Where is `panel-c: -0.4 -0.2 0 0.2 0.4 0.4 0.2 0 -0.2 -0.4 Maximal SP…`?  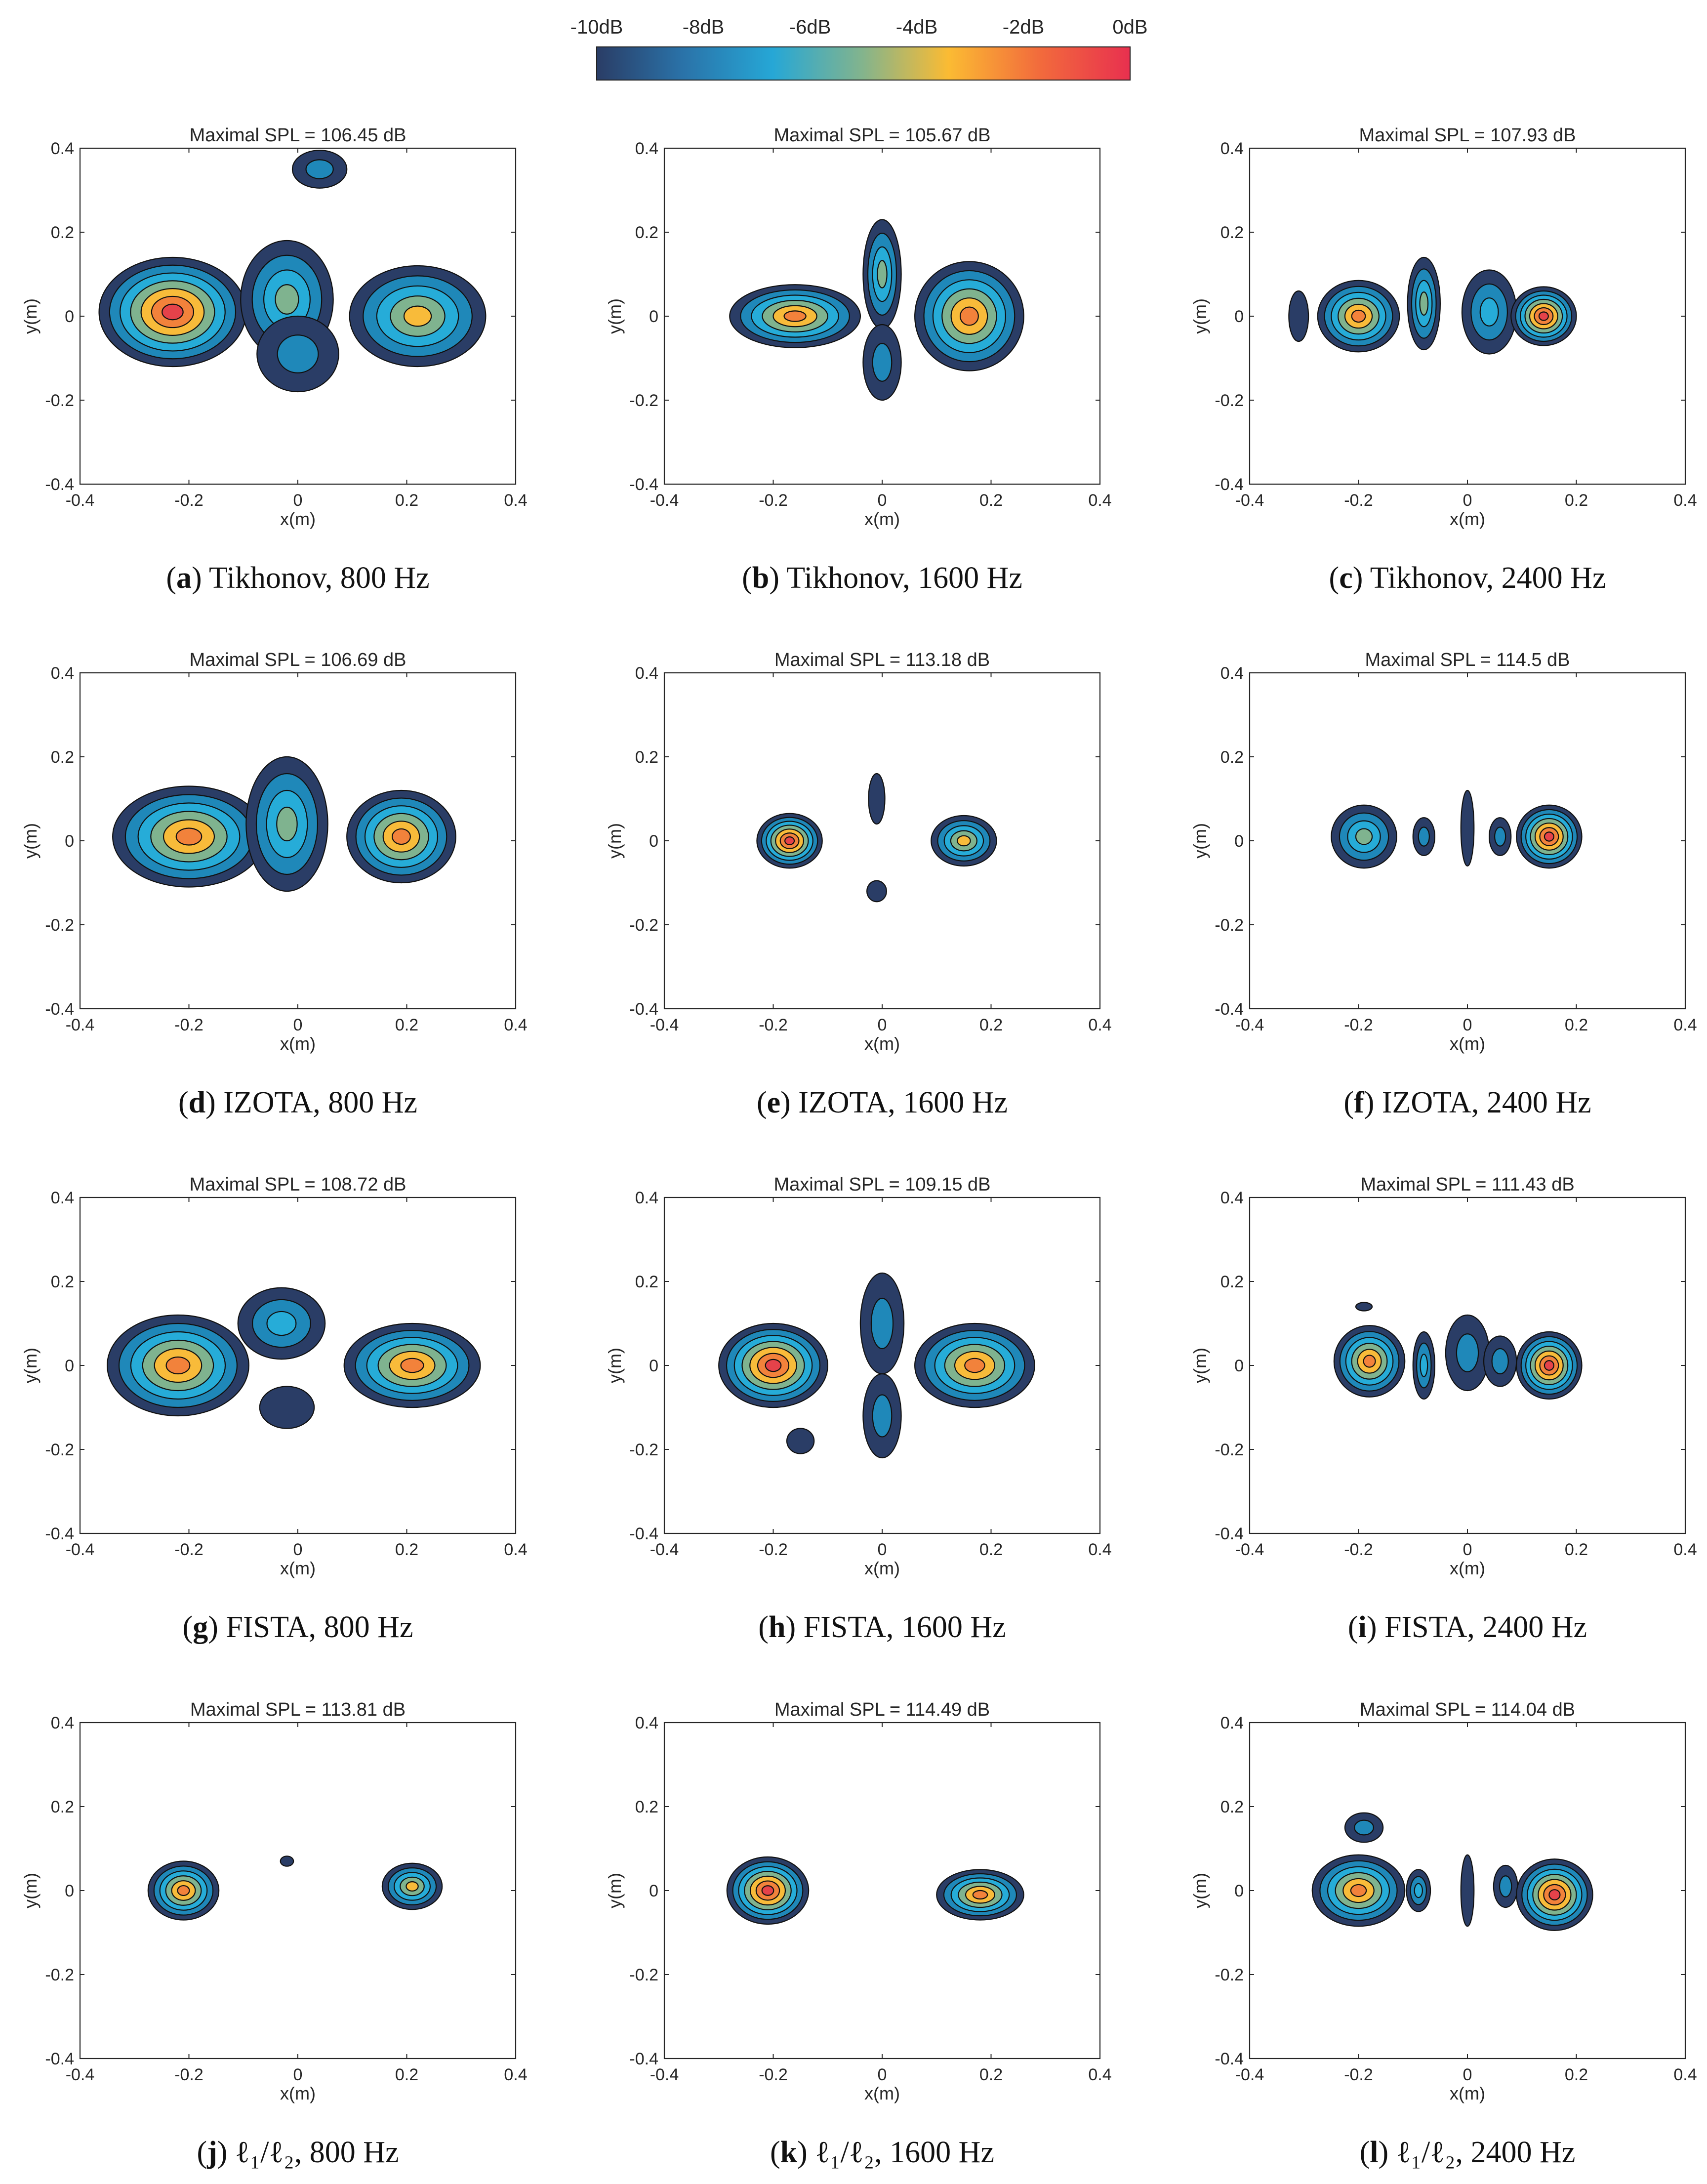 panel-c: -0.4 -0.2 0 0.2 0.4 0.4 0.2 0 -0.2 -0.4 Maximal SP… is located at coordinates (1443, 360).